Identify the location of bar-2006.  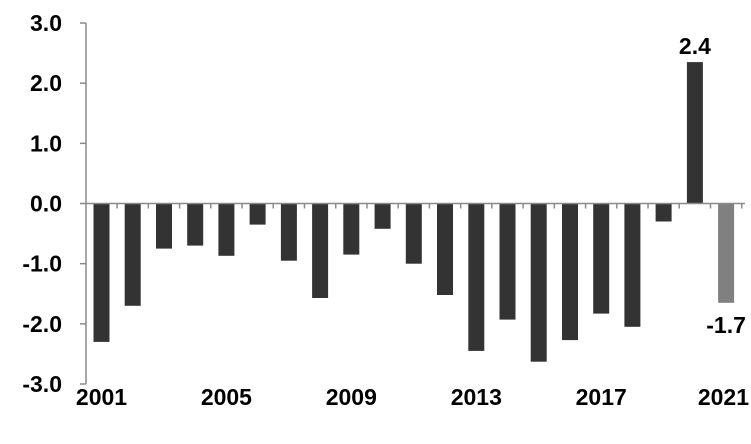
(257, 214).